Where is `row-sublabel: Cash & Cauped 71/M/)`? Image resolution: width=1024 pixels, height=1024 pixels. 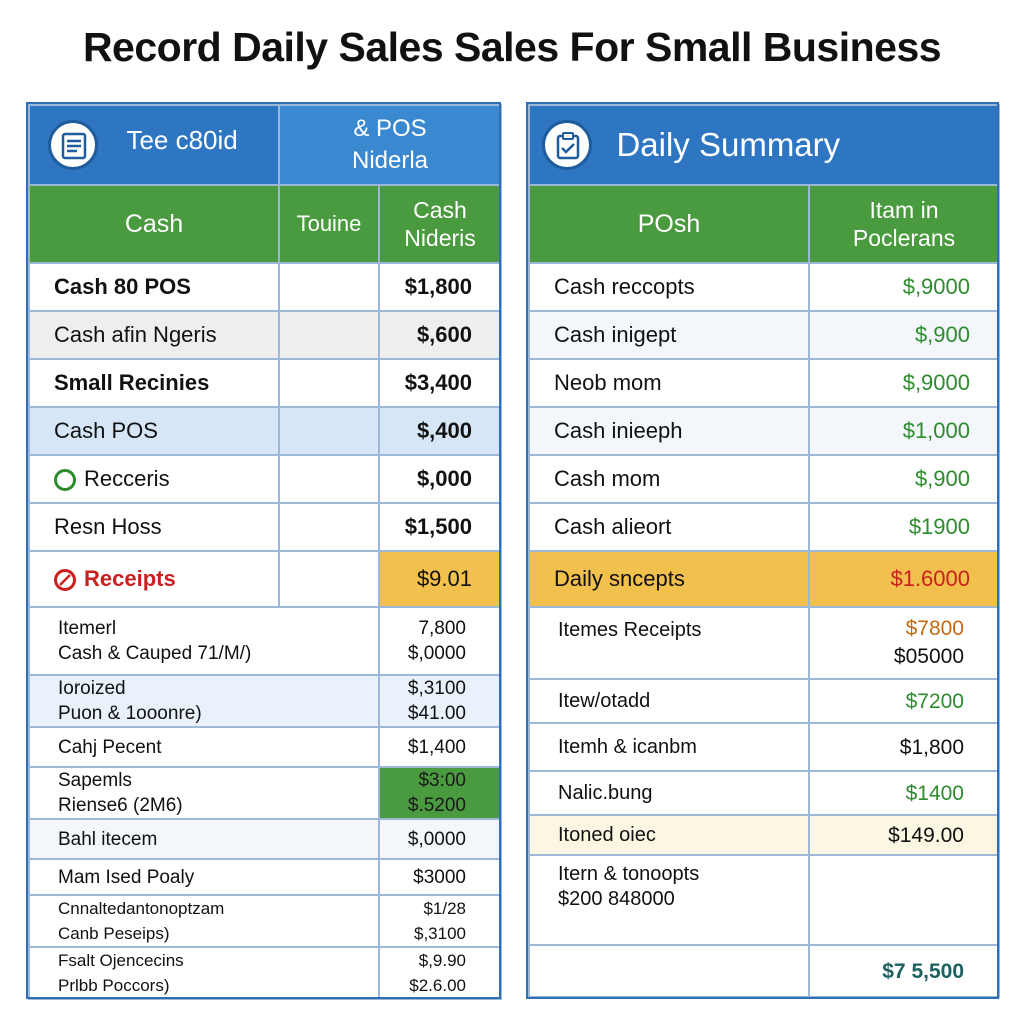 row-sublabel: Cash & Cauped 71/M/) is located at coordinates (155, 653).